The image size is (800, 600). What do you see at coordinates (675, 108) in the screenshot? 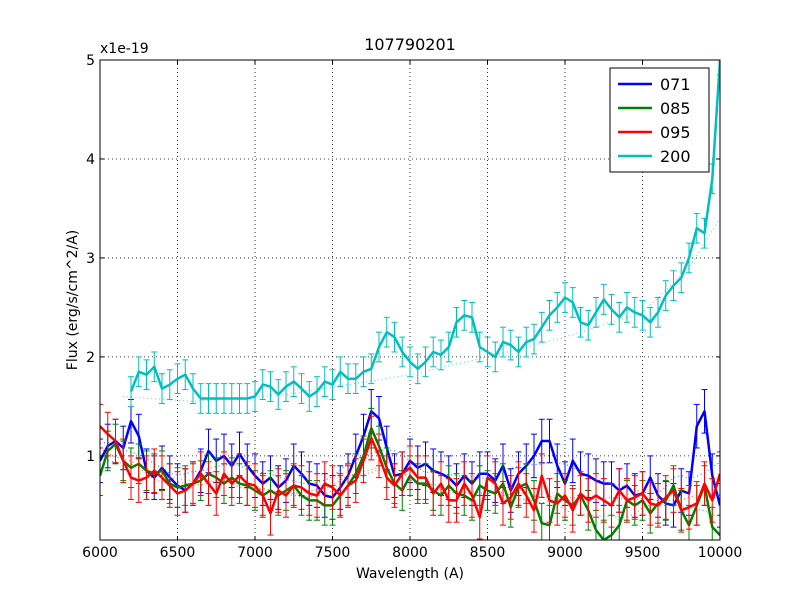
I see `legend-label-085: 085` at bounding box center [675, 108].